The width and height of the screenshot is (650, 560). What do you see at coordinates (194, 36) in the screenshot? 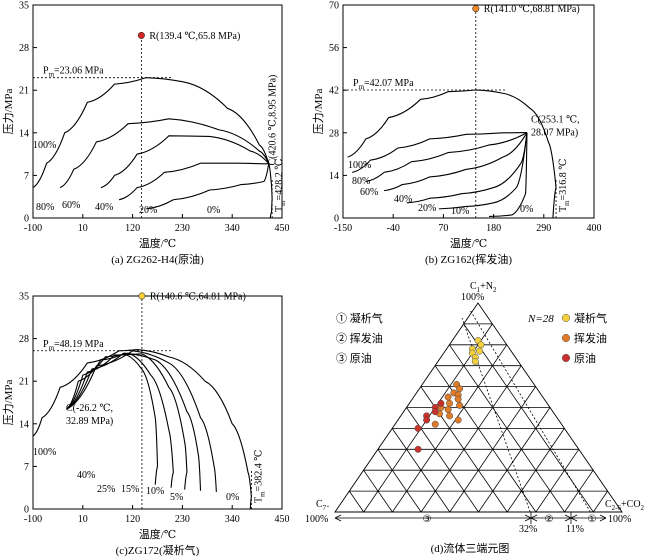
I see `reservoir-point-label: R(139.4 ℃,65.8 MPa)` at bounding box center [194, 36].